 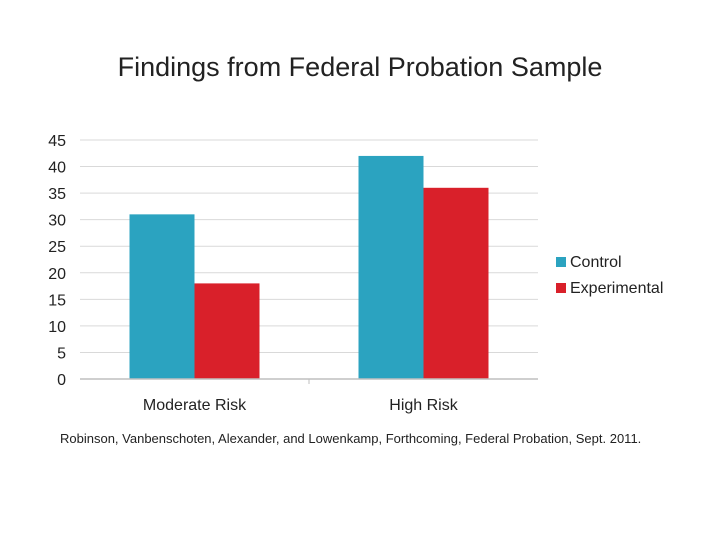 I want to click on y-tick-label: 20, so click(x=57, y=274).